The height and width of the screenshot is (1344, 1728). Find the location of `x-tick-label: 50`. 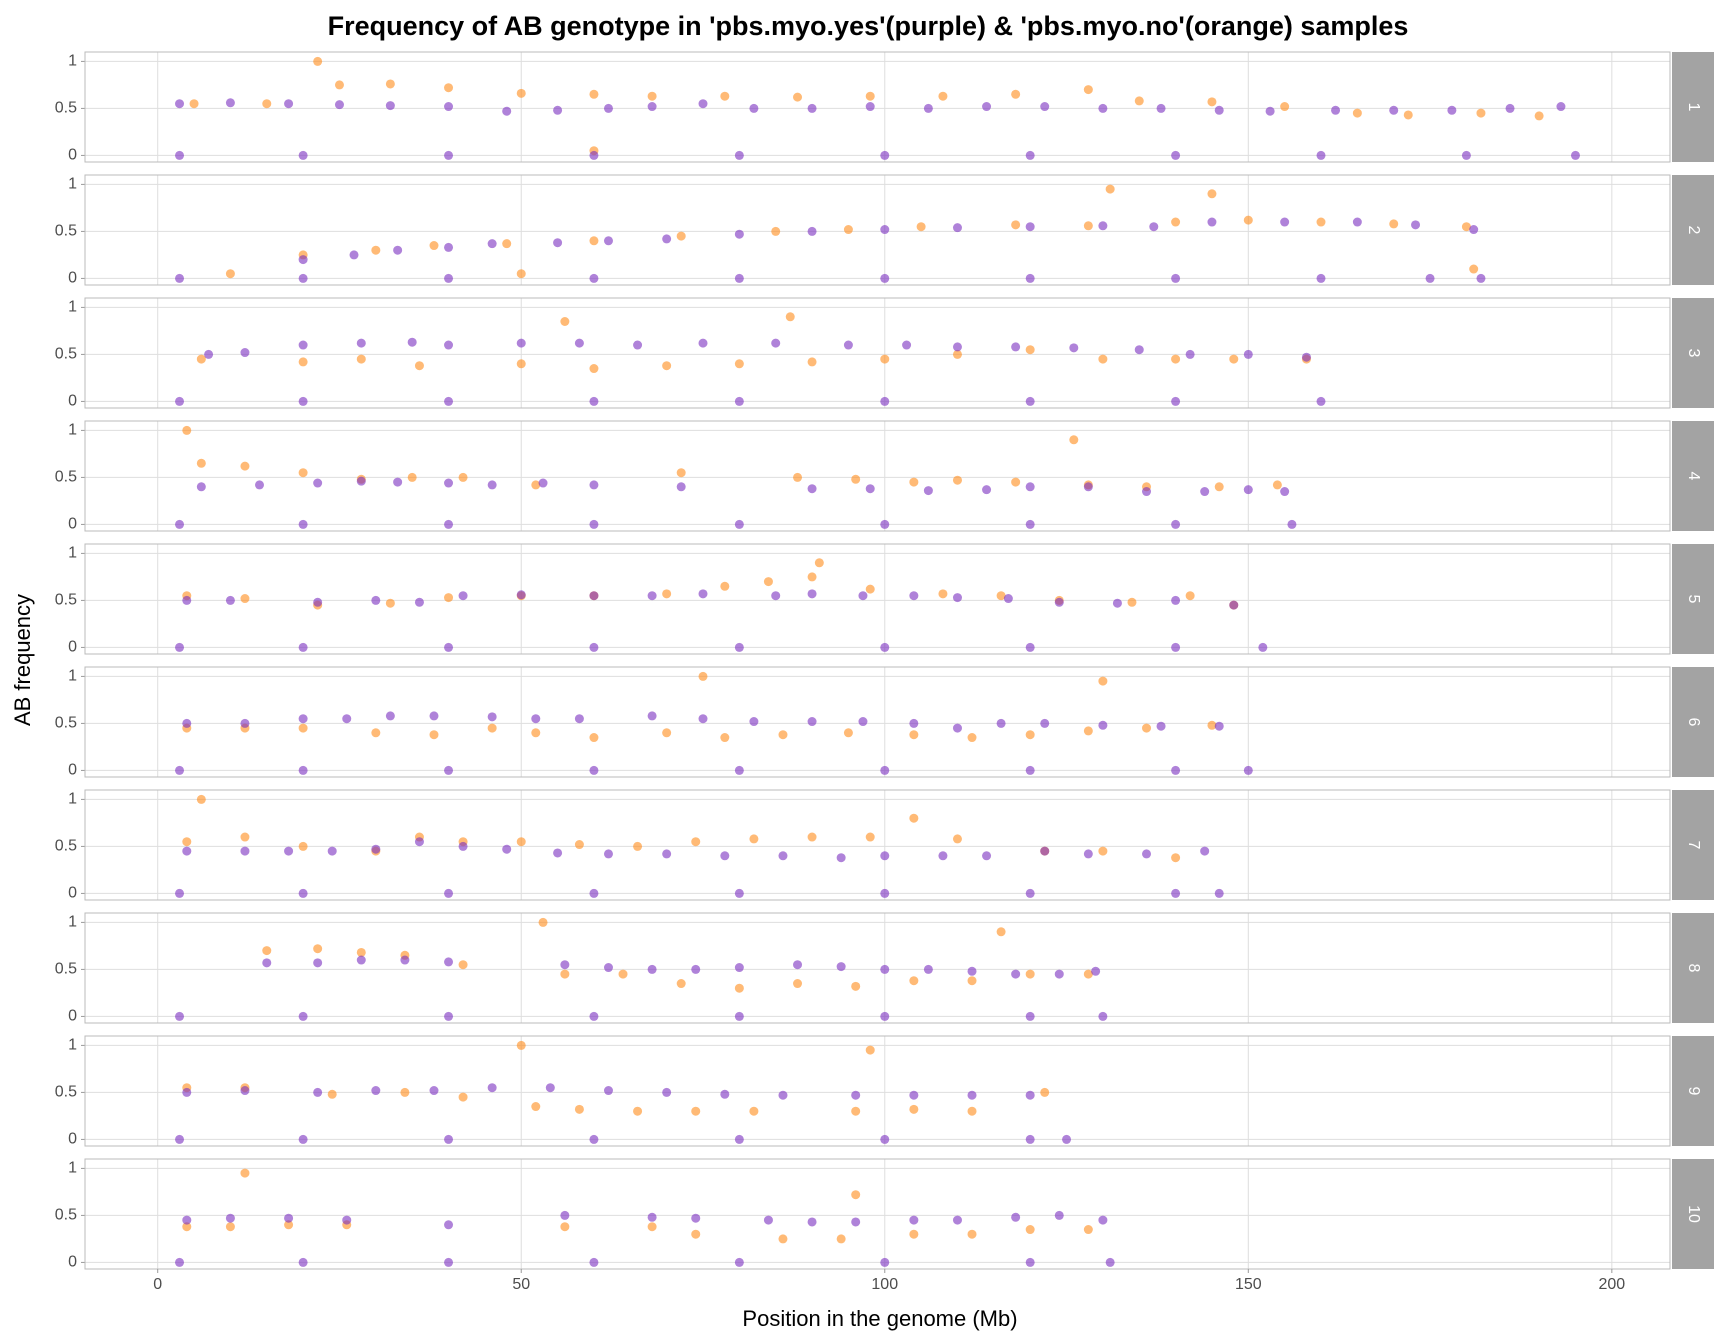

x-tick-label: 50 is located at coordinates (521, 1284).